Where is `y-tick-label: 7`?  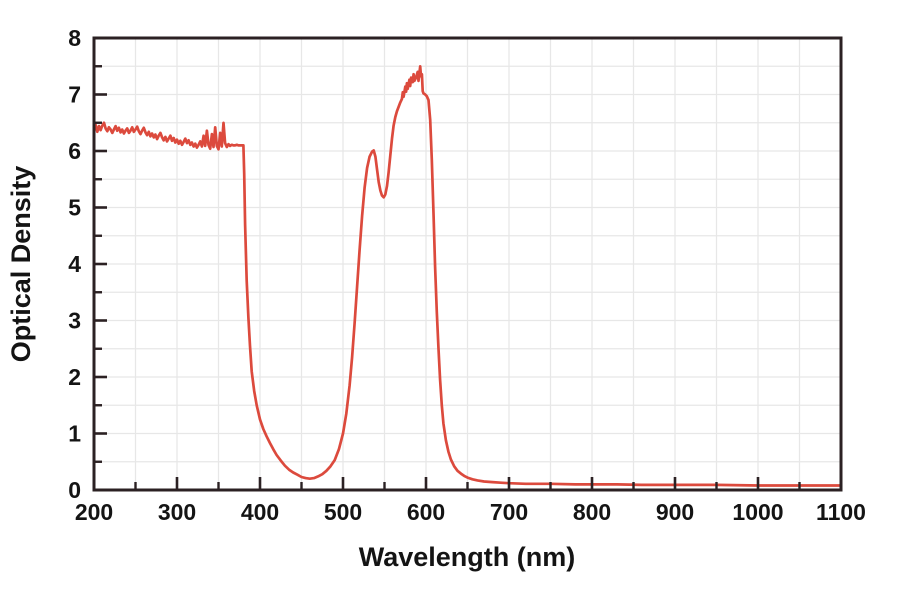 y-tick-label: 7 is located at coordinates (74, 95).